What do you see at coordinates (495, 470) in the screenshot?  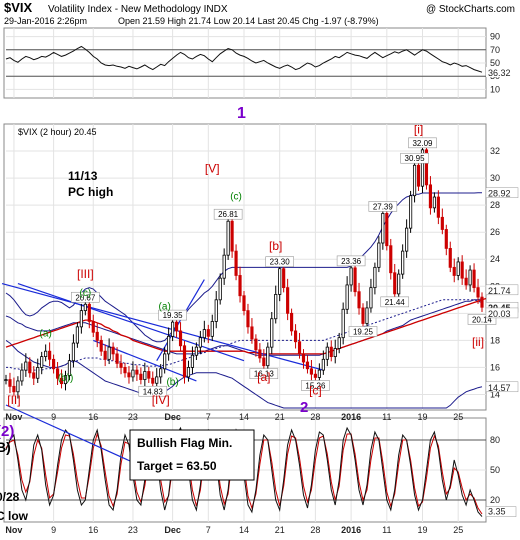 I see `stoch-y-tick: 50` at bounding box center [495, 470].